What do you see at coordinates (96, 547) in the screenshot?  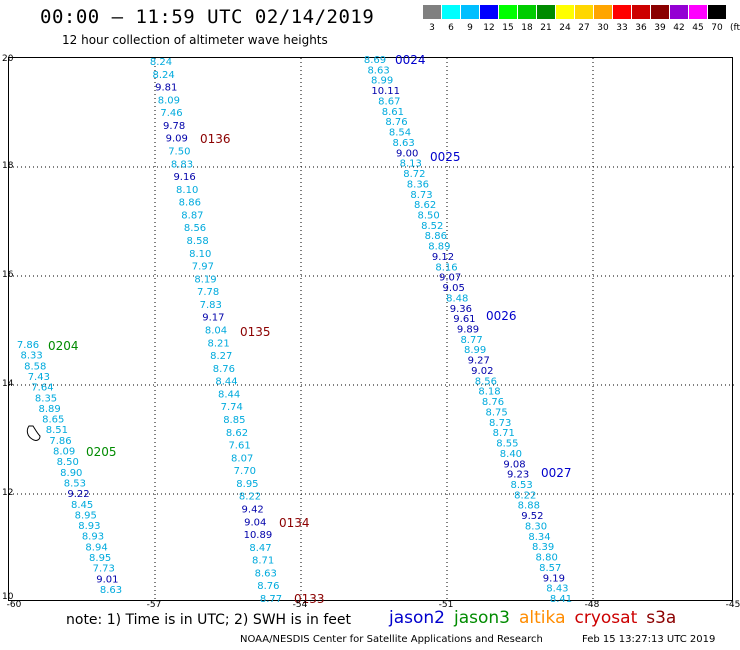 I see `wave-height-value: 8.94` at bounding box center [96, 547].